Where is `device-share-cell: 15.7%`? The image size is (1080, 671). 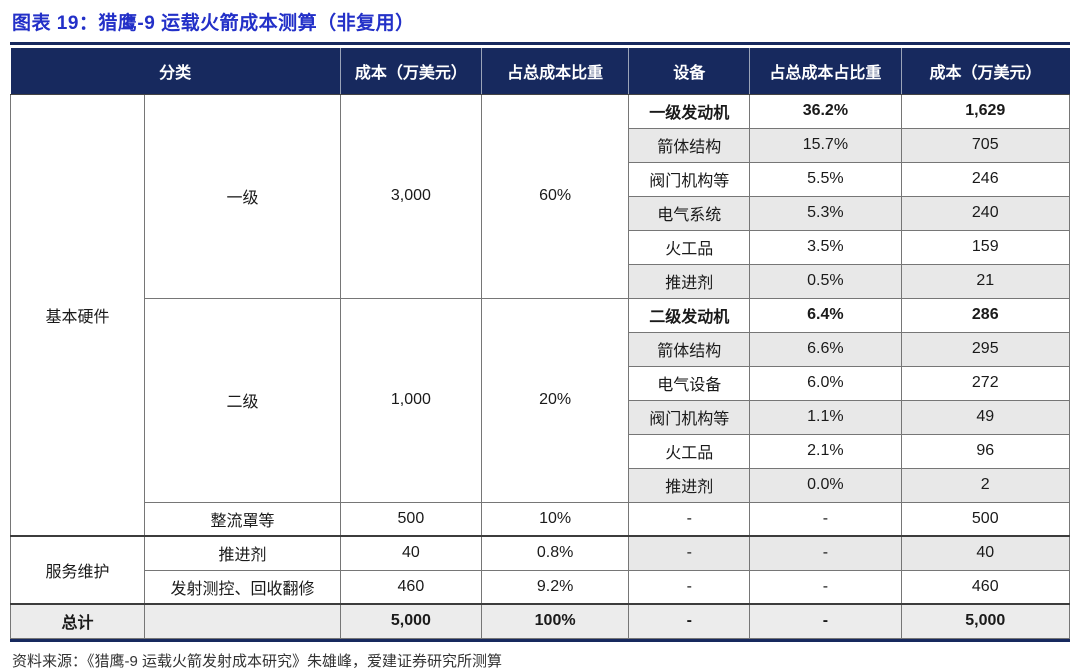 device-share-cell: 15.7% is located at coordinates (825, 145).